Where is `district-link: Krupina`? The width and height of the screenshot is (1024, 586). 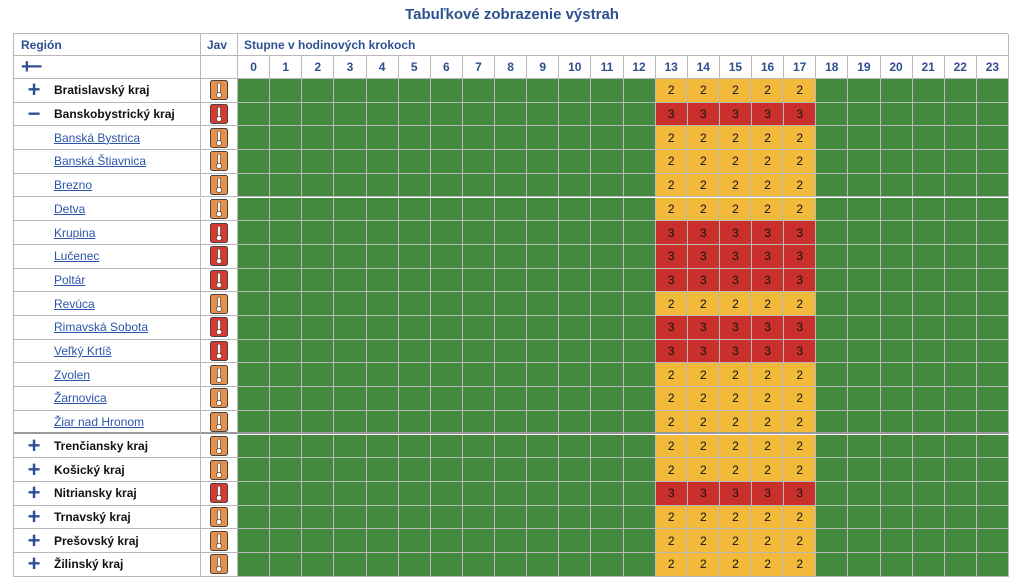
district-link: Krupina is located at coordinates (75, 232).